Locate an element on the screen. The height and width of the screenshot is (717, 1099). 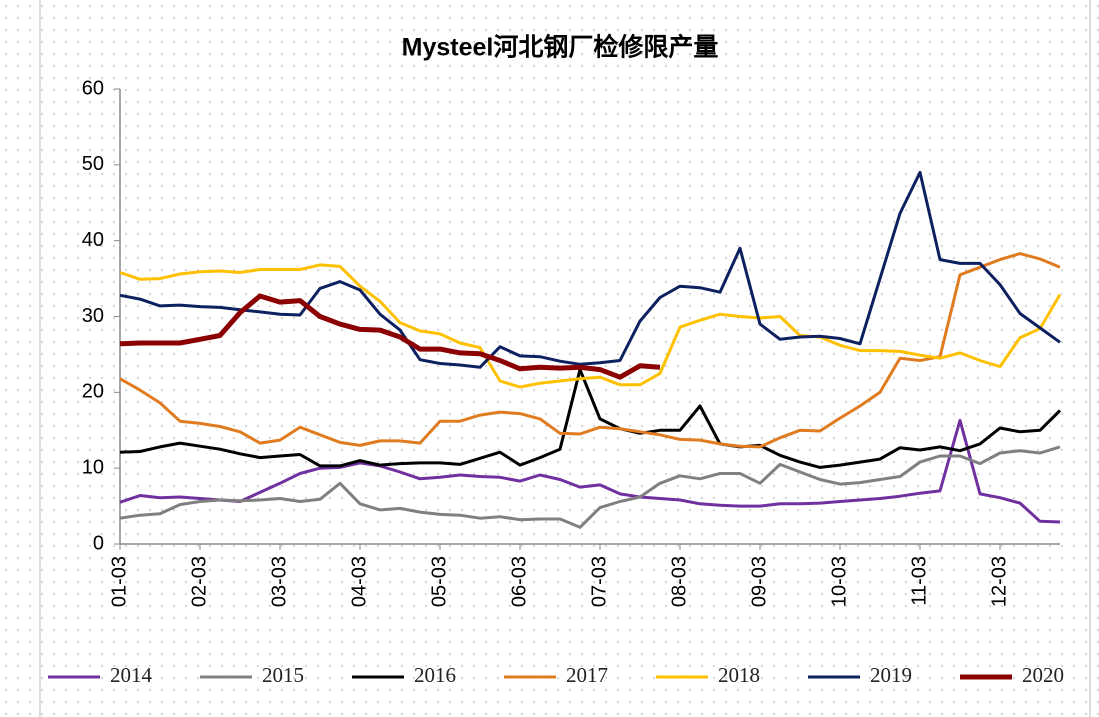
legend-label: 2014 is located at coordinates (131, 675).